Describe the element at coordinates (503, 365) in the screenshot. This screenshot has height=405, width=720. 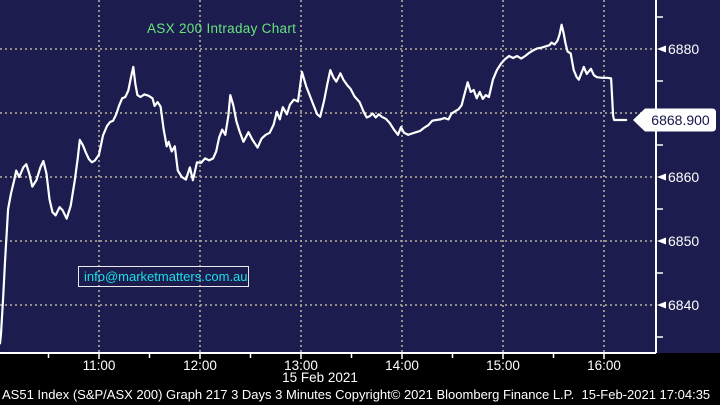
I see `x-tick-label: 15:00` at that location.